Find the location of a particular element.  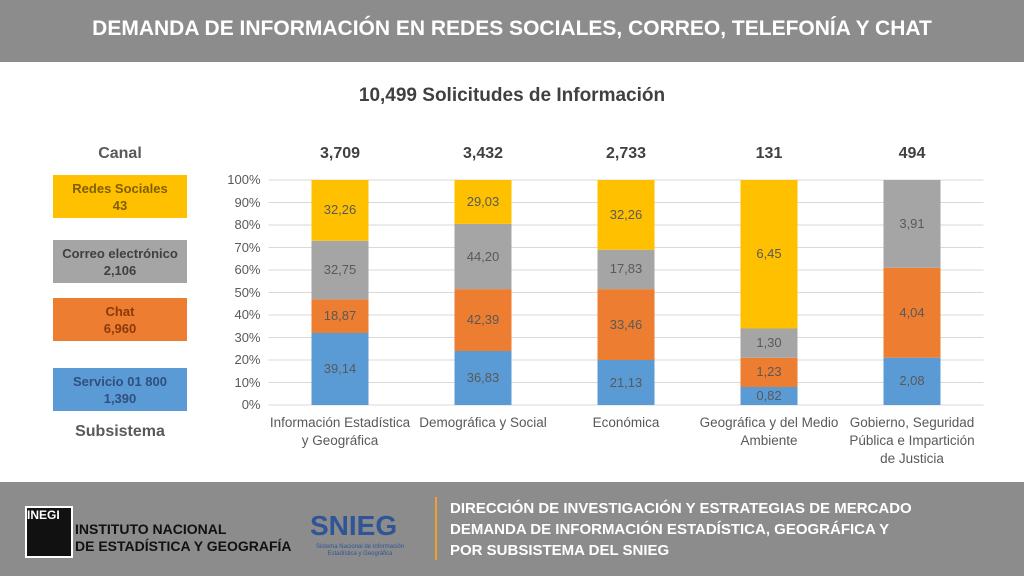

bar-value-label: 44,20 is located at coordinates (483, 256).